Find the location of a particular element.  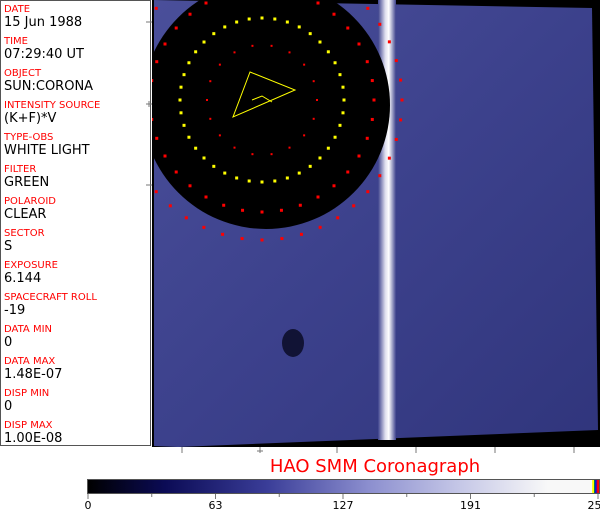

colorbar-tick-label: 63 is located at coordinates (215, 505).